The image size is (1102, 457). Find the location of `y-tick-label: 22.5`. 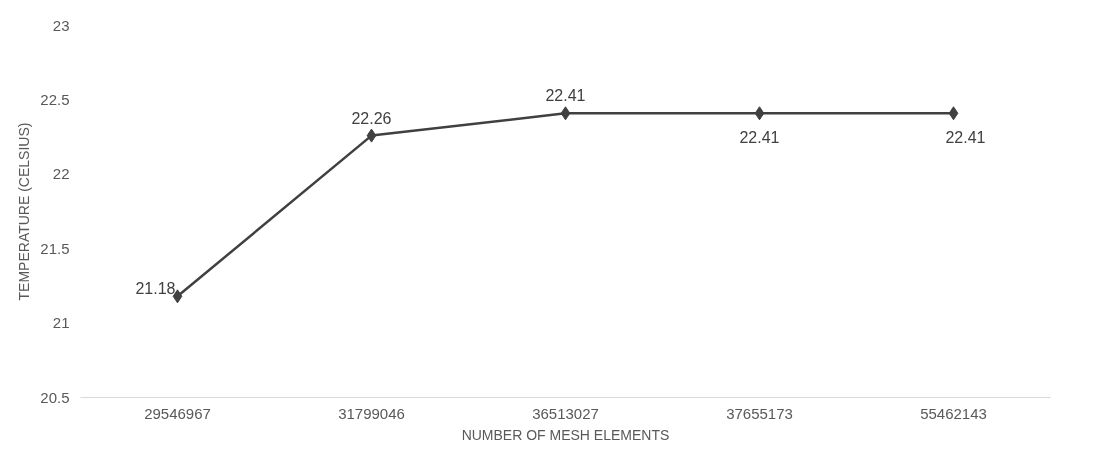

y-tick-label: 22.5 is located at coordinates (55, 99).